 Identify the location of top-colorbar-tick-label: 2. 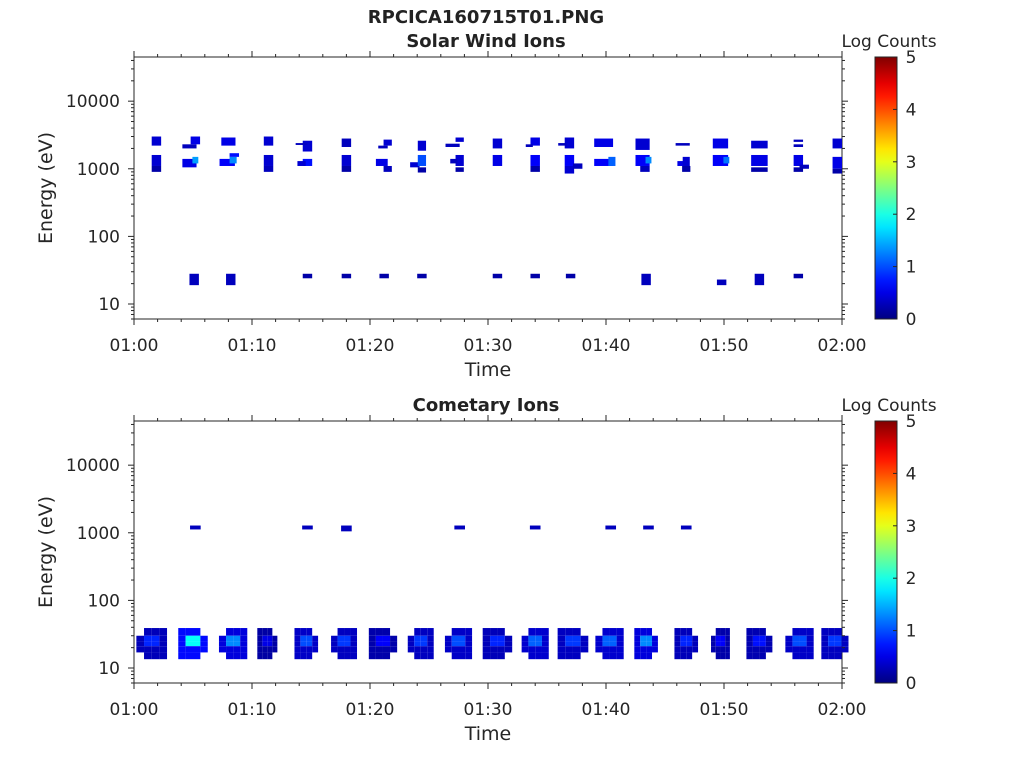
(911, 215).